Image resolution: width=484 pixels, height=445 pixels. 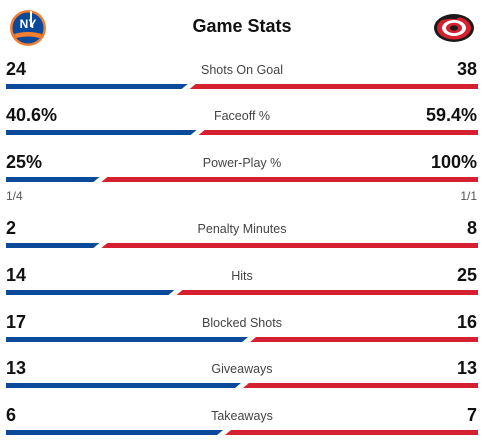 What do you see at coordinates (11, 228) in the screenshot?
I see `home-value: 2` at bounding box center [11, 228].